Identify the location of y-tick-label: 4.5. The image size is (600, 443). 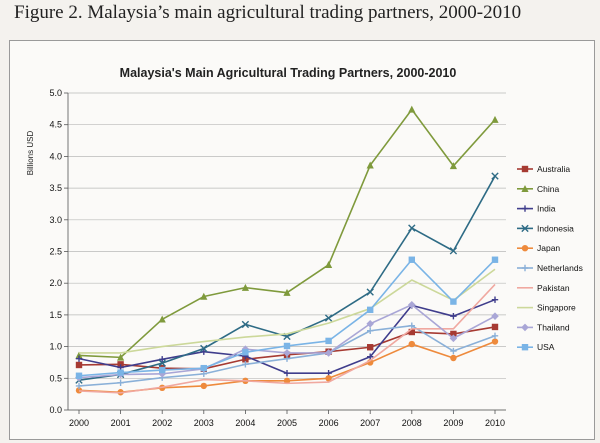
(55, 125).